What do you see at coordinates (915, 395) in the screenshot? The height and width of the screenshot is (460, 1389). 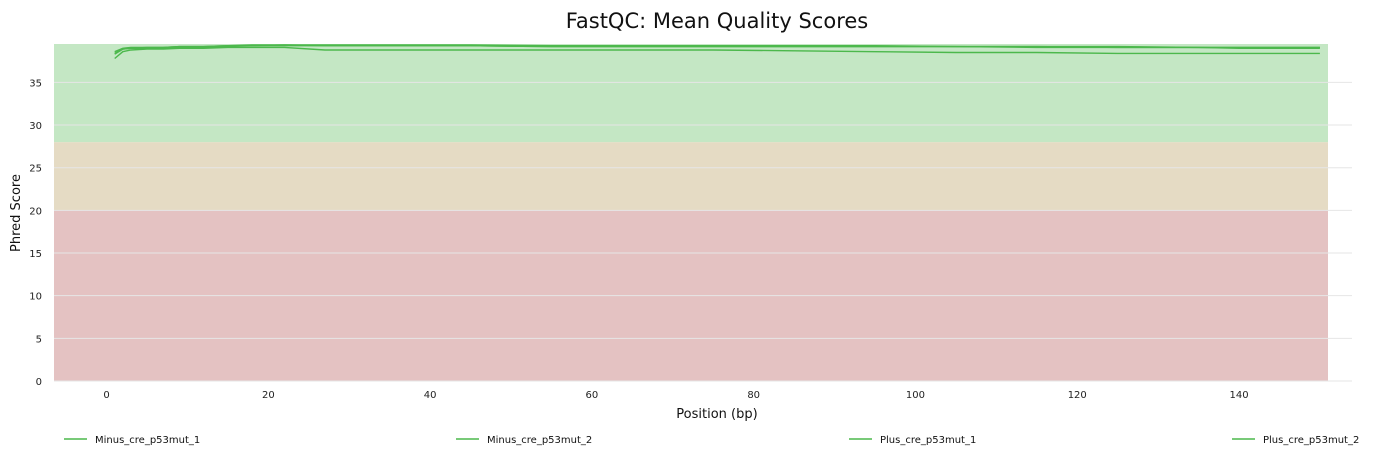 I see `x-tick-label-5: 100` at bounding box center [915, 395].